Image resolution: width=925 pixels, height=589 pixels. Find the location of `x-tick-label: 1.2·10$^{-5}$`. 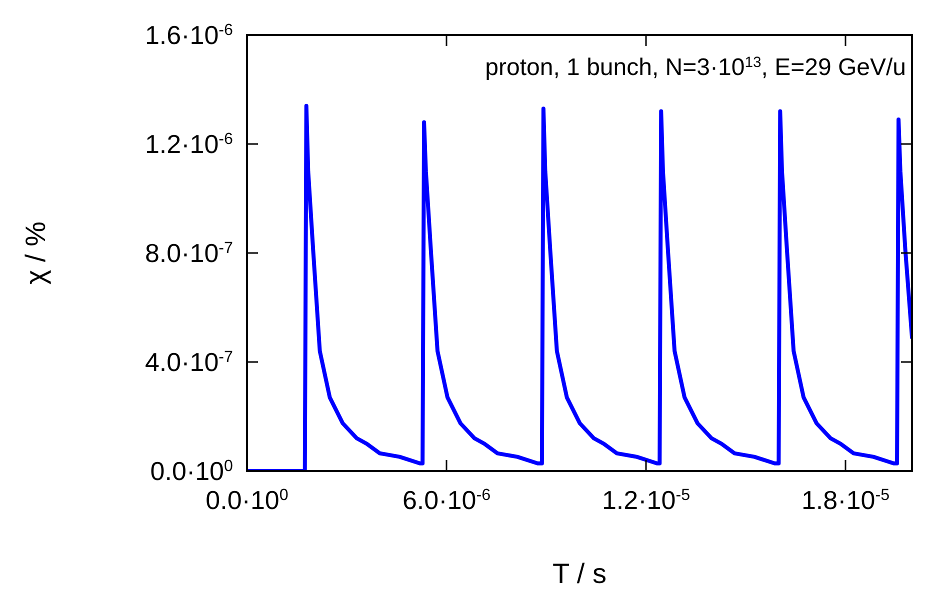

x-tick-label: 1.2·10$^{-5}$ is located at coordinates (646, 500).